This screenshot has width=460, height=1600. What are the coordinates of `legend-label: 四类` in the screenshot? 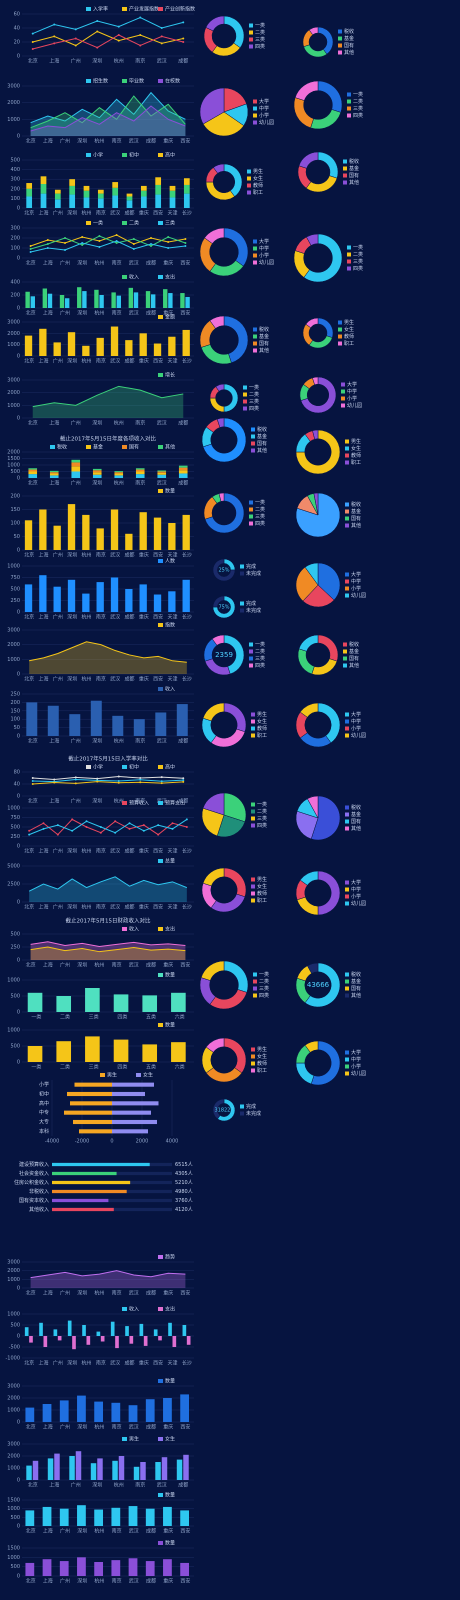 It's located at (264, 995).